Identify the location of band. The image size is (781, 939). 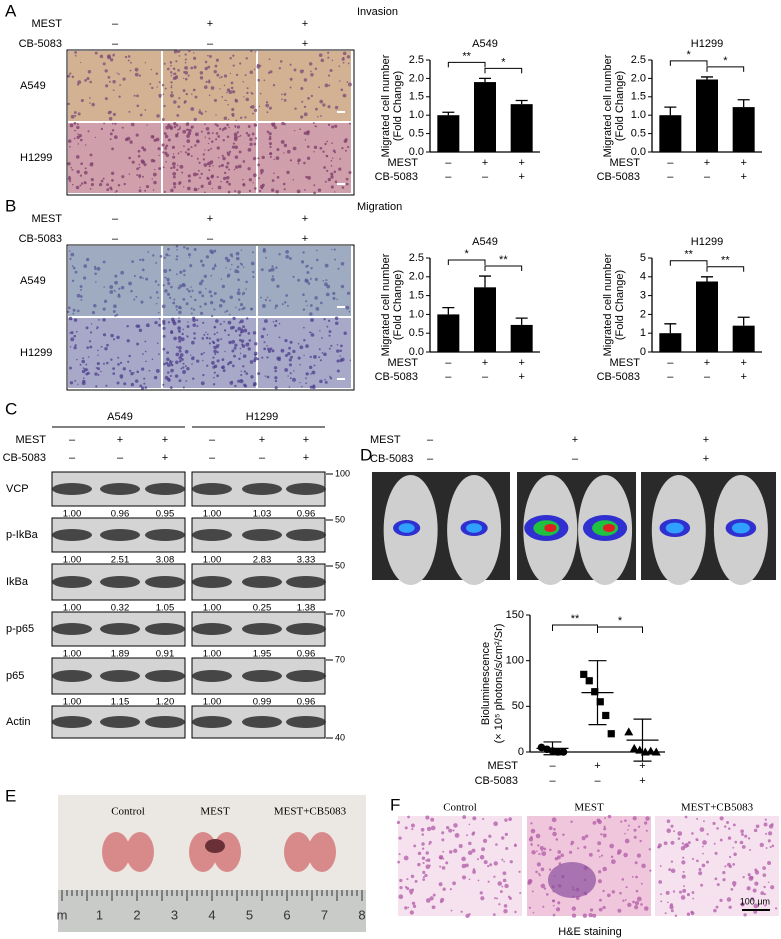
(262, 722).